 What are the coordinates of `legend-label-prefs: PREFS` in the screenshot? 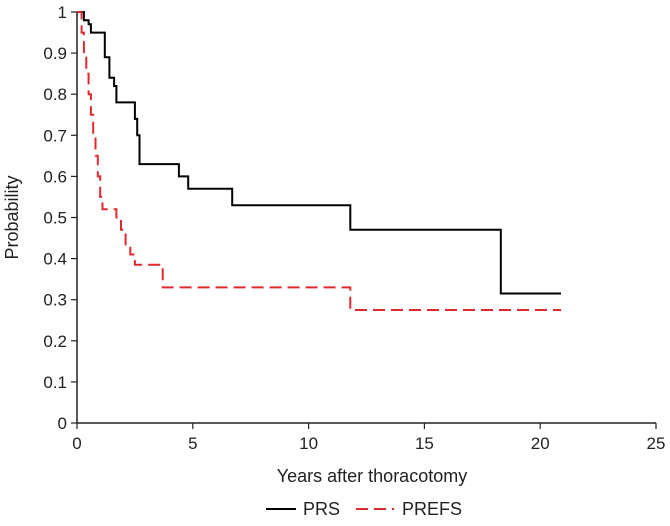 It's located at (432, 509).